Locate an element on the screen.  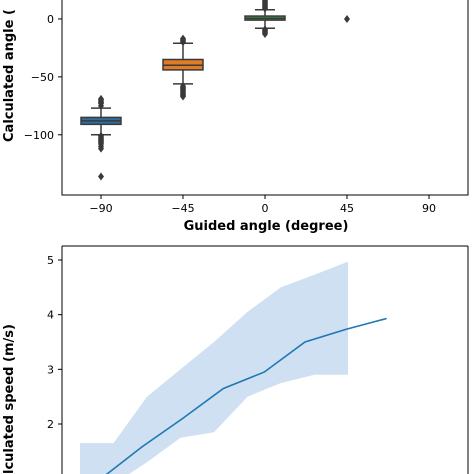
y-tick-label: 2 is located at coordinates (50, 424).